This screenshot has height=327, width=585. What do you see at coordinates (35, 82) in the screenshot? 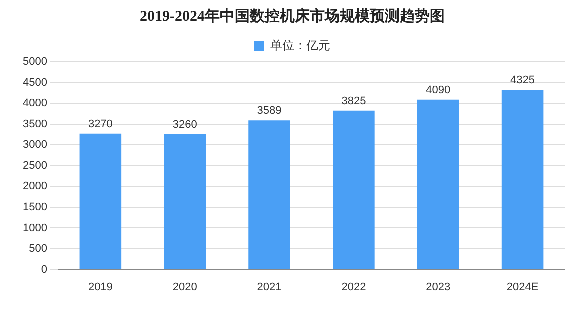
I see `y-tick-label: 4500` at bounding box center [35, 82].